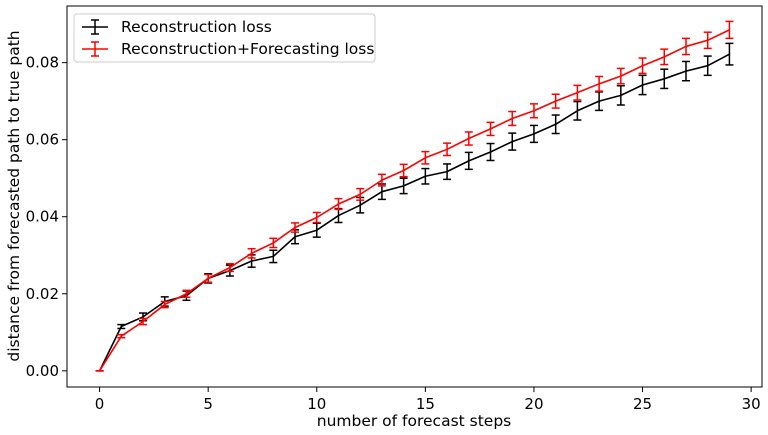 This screenshot has height=435, width=768. I want to click on y-tick-label: 0.08, so click(42, 63).